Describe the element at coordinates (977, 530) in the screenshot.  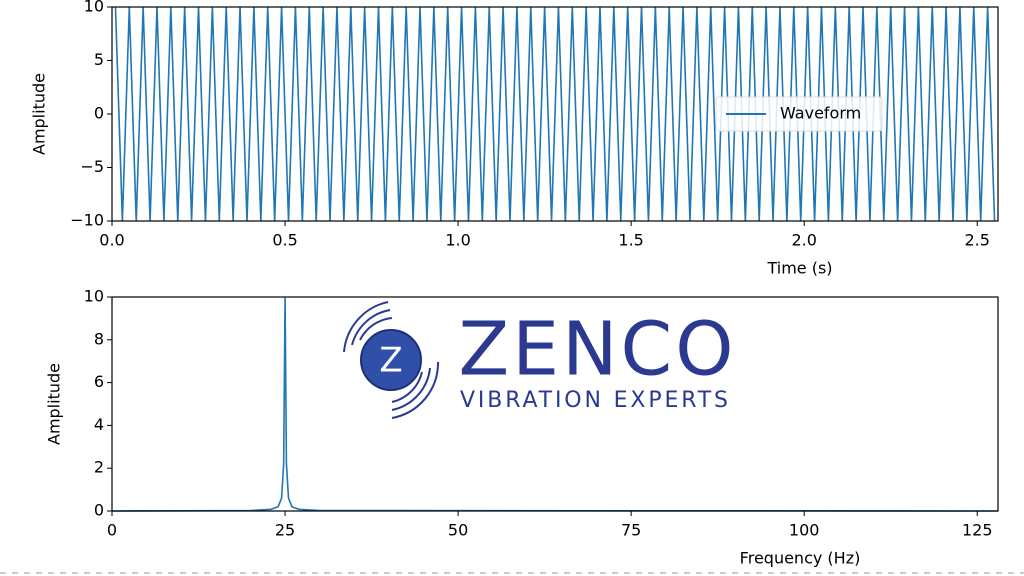
I see `x-tick-label: 125` at that location.